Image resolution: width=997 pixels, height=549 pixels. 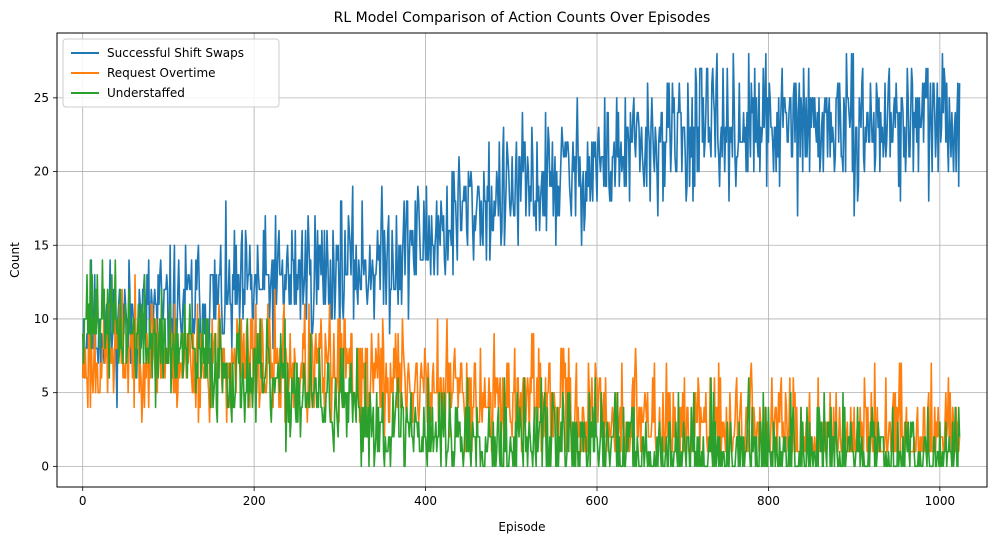 What do you see at coordinates (161, 73) in the screenshot?
I see `legend-entry-label: Request Overtime` at bounding box center [161, 73].